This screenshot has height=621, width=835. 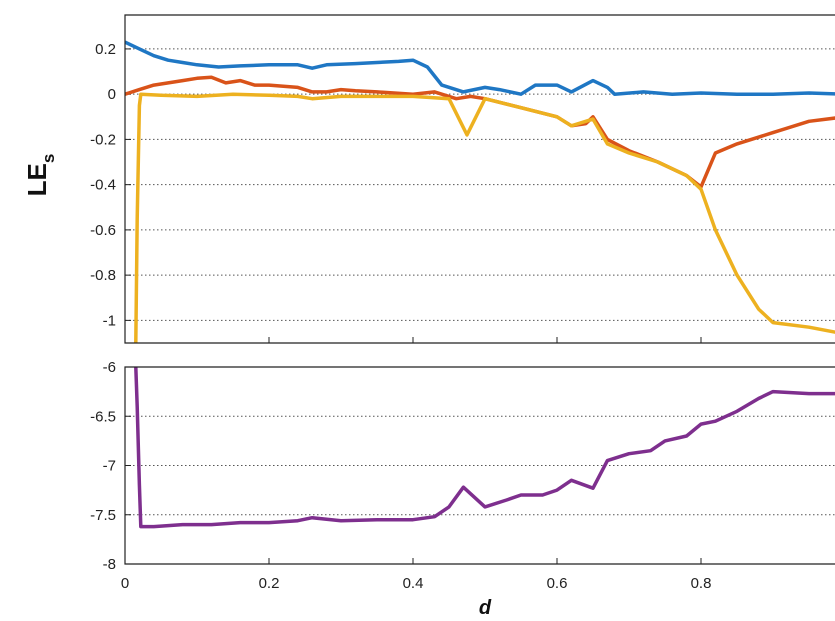 I want to click on y-tick-label: -0.2, so click(x=103, y=139).